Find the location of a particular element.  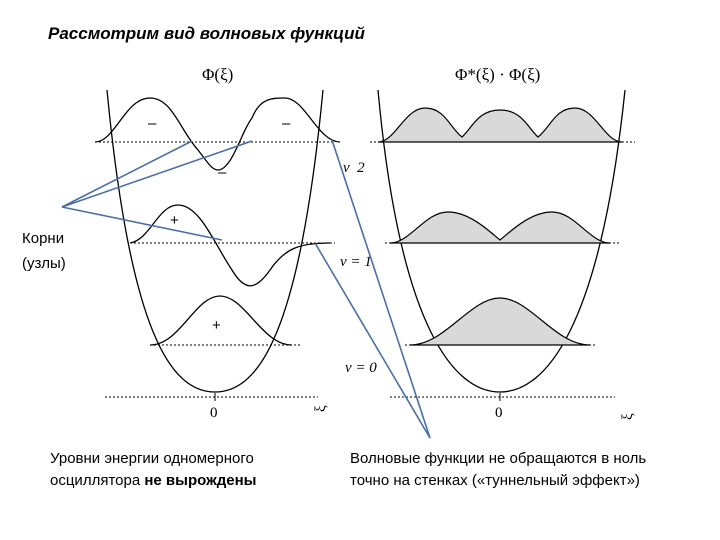

level-label-v2: v 2 is located at coordinates (354, 168).